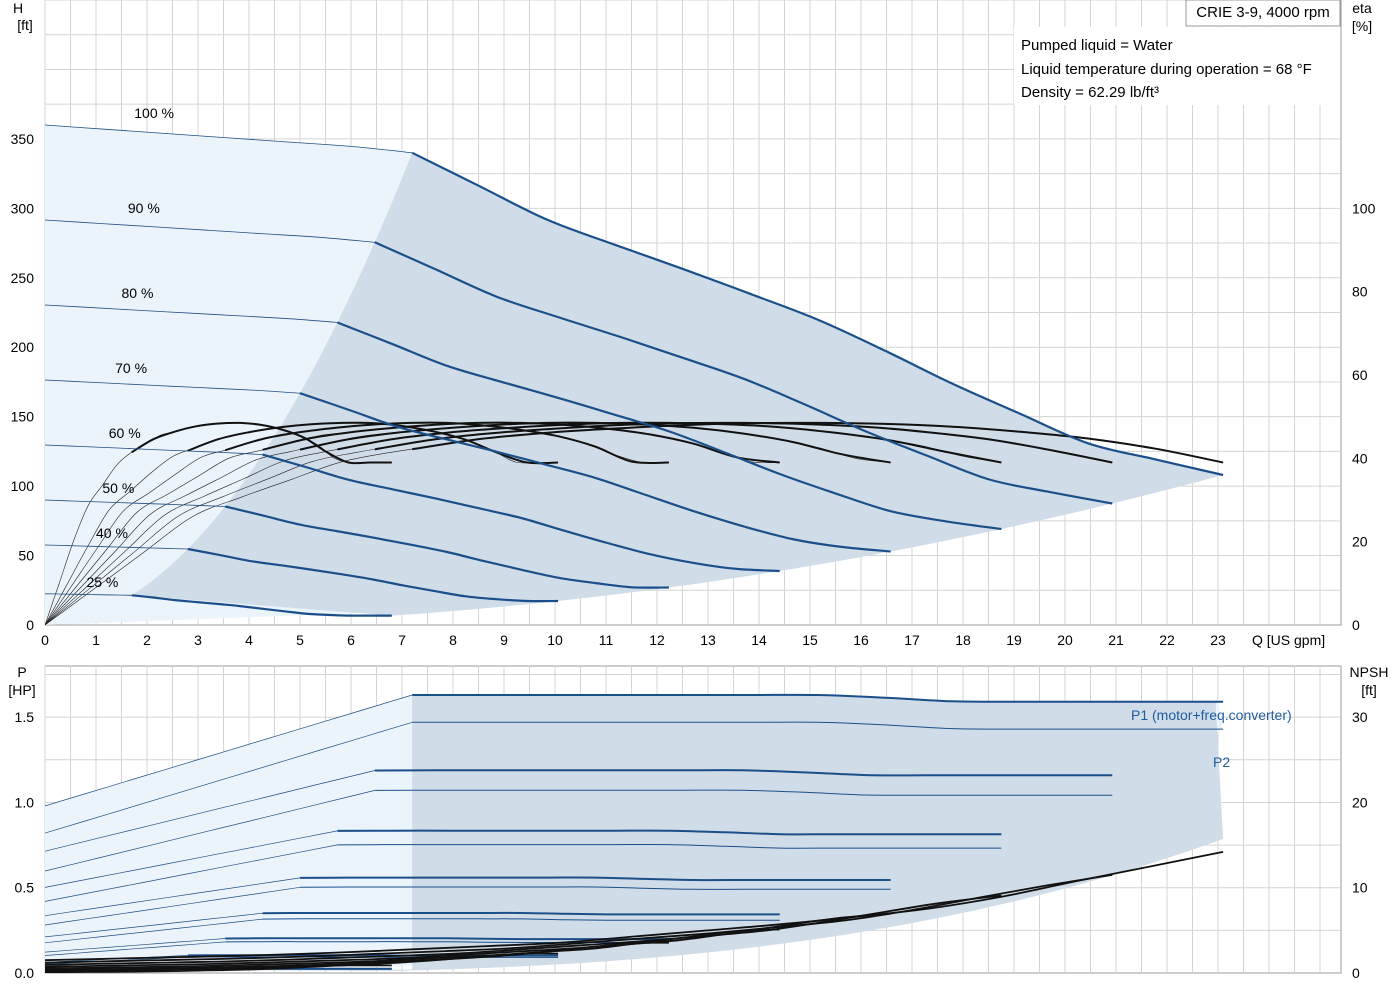 The width and height of the screenshot is (1400, 1000). Describe the element at coordinates (147, 640) in the screenshot. I see `x-tick-label: 2` at that location.